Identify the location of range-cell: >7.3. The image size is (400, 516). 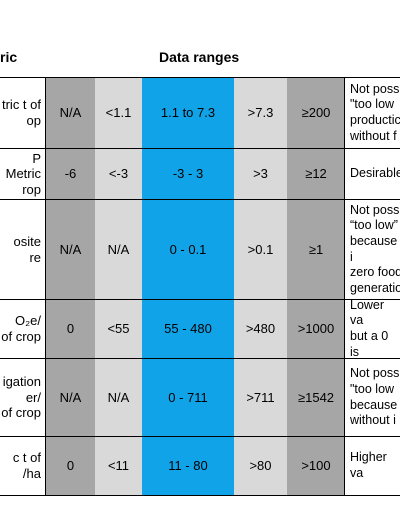
(260, 113).